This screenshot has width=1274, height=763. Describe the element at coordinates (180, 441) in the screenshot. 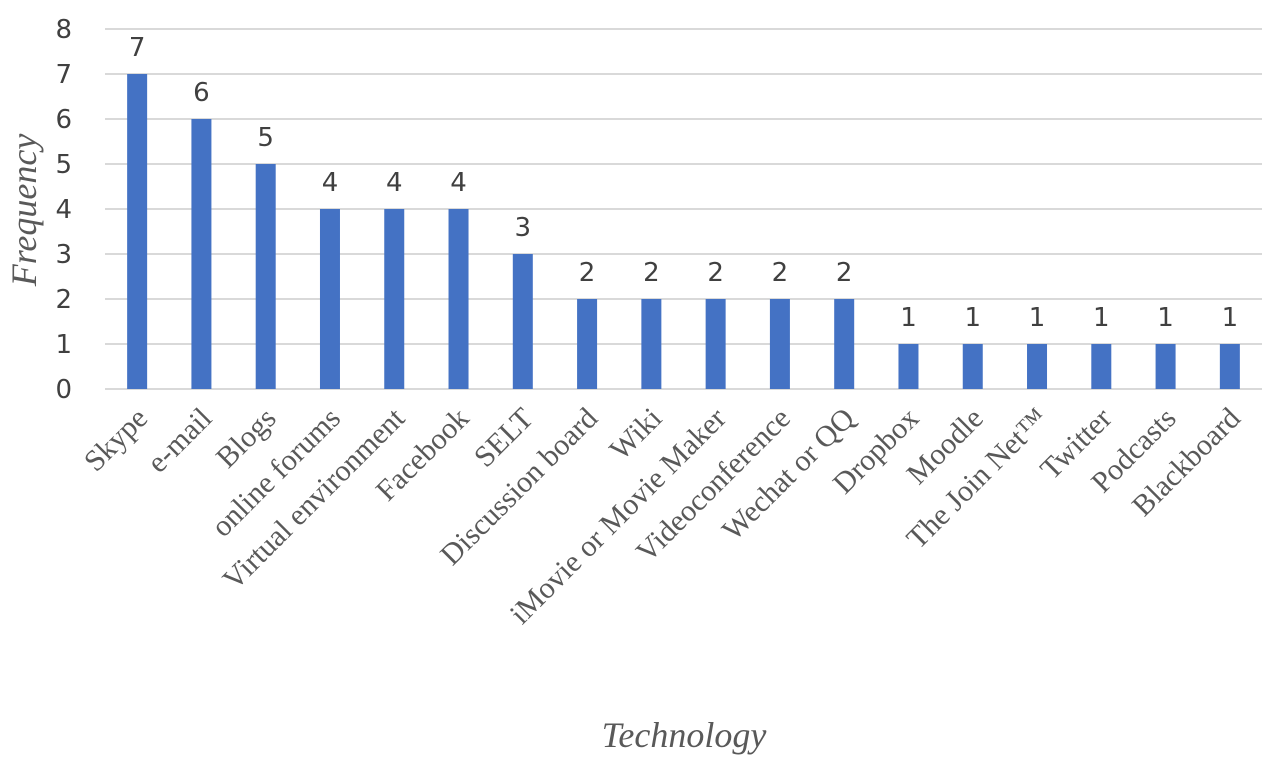

I see `x-tick-label: e-mail` at that location.